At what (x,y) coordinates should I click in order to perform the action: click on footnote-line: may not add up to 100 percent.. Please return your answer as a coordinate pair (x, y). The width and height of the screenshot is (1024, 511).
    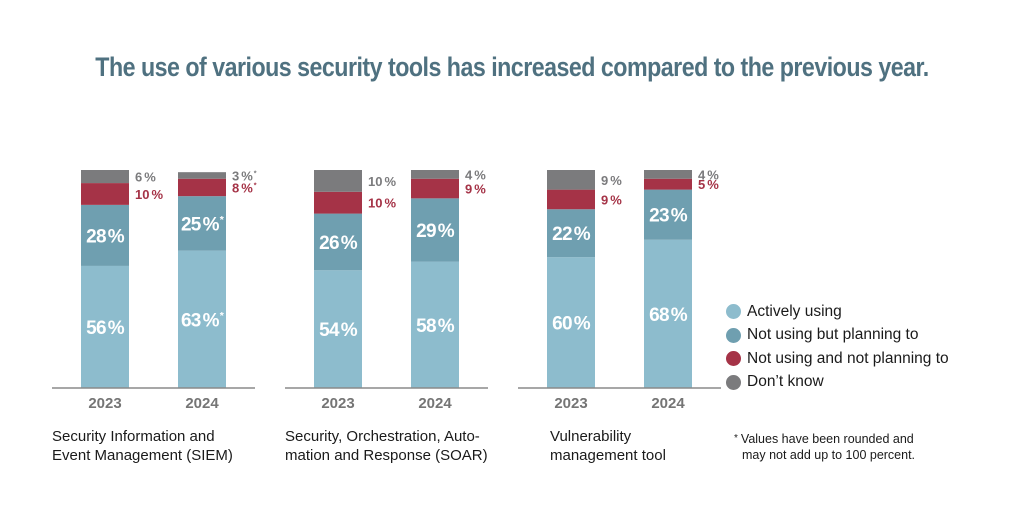
    Looking at the image, I should click on (829, 455).